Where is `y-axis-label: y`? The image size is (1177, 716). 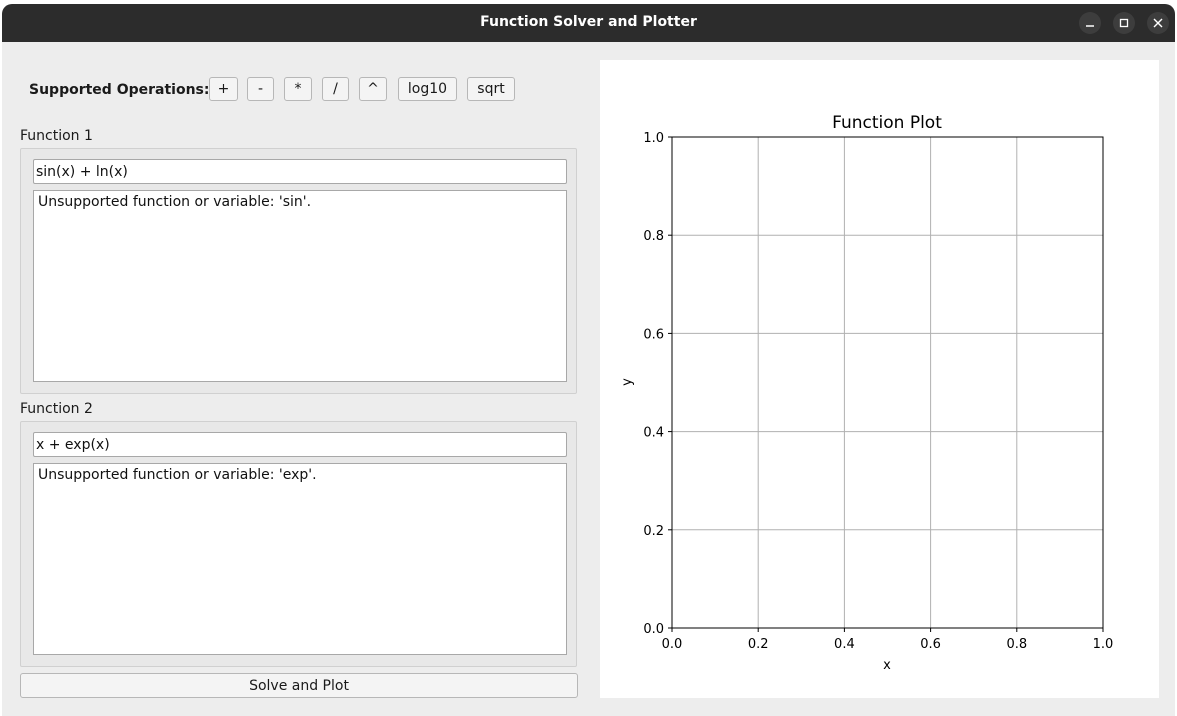 y-axis-label: y is located at coordinates (627, 382).